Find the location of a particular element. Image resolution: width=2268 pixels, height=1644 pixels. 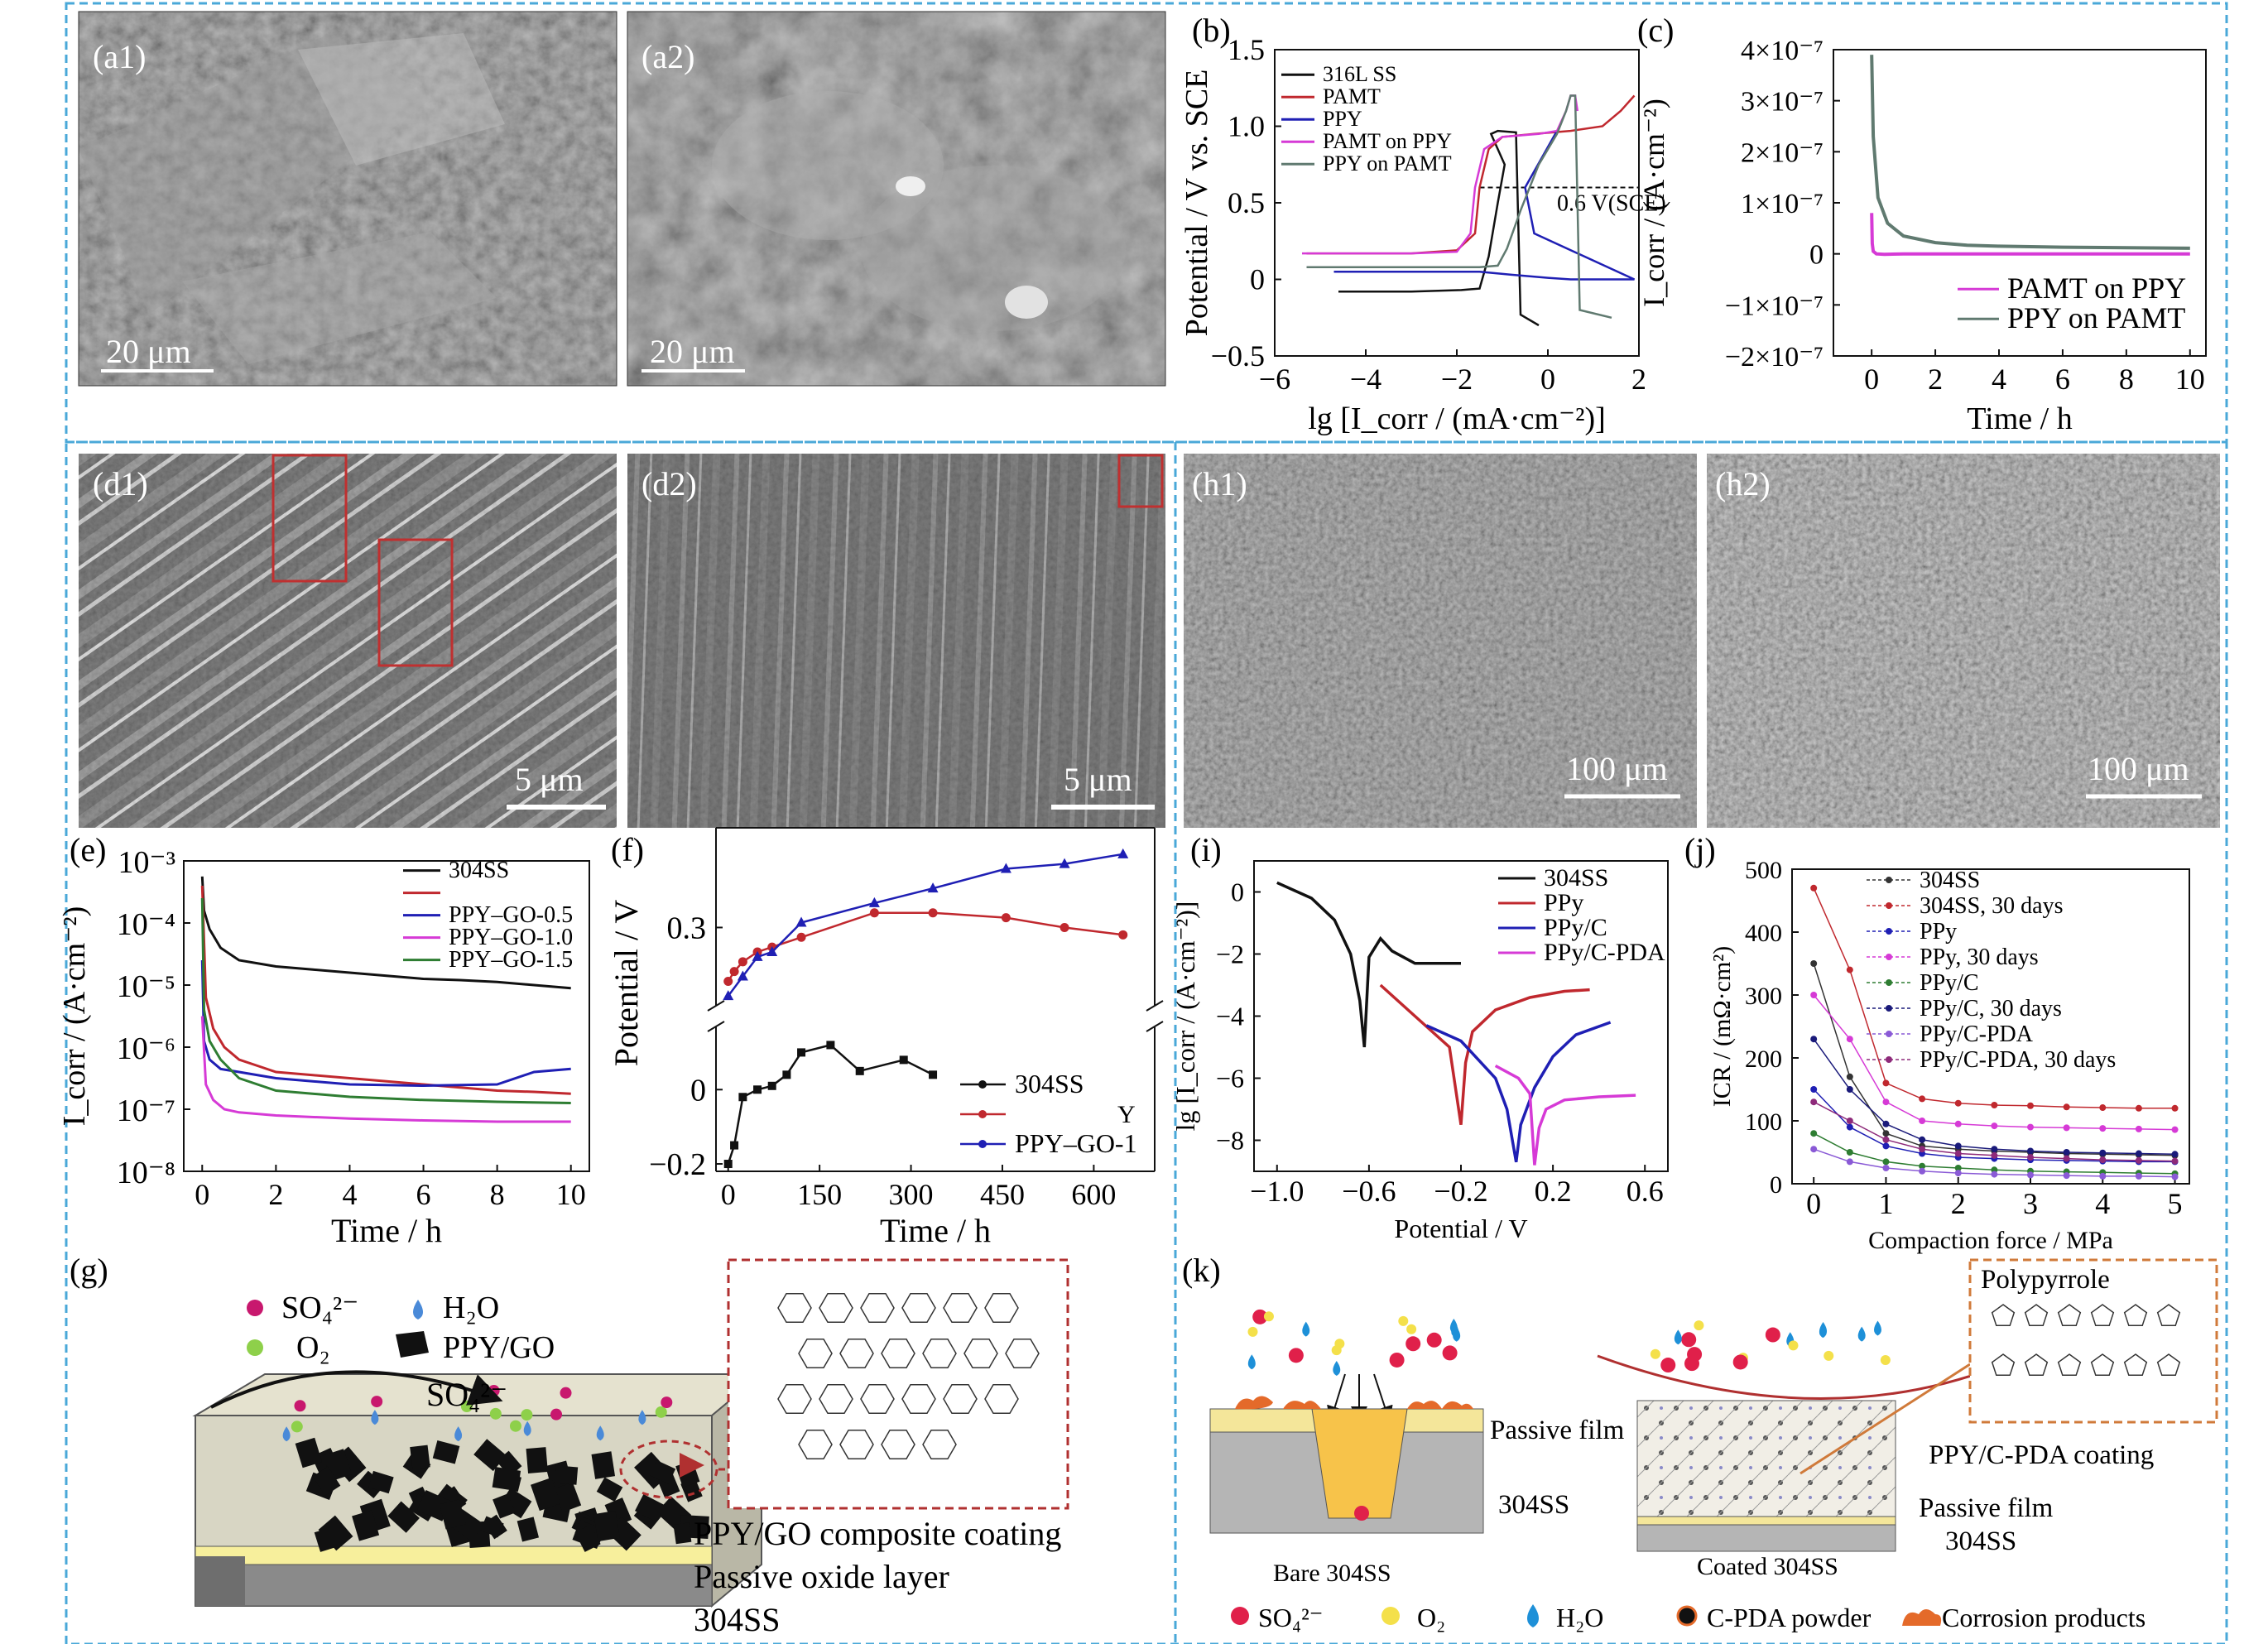

water-drop is located at coordinates (642, 1417).